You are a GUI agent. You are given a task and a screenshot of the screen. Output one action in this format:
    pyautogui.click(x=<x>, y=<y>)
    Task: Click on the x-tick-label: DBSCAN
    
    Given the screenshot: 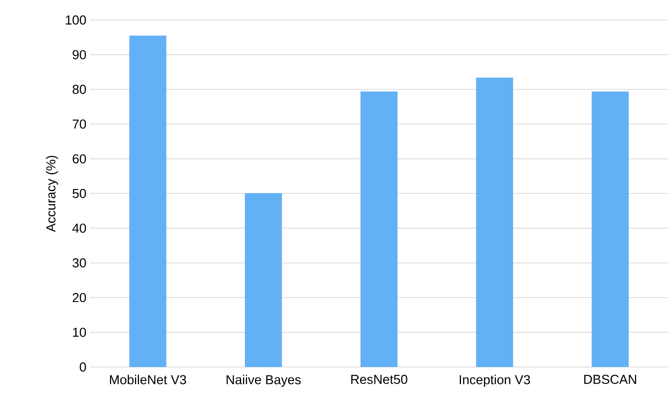 What is the action you would take?
    pyautogui.click(x=610, y=379)
    